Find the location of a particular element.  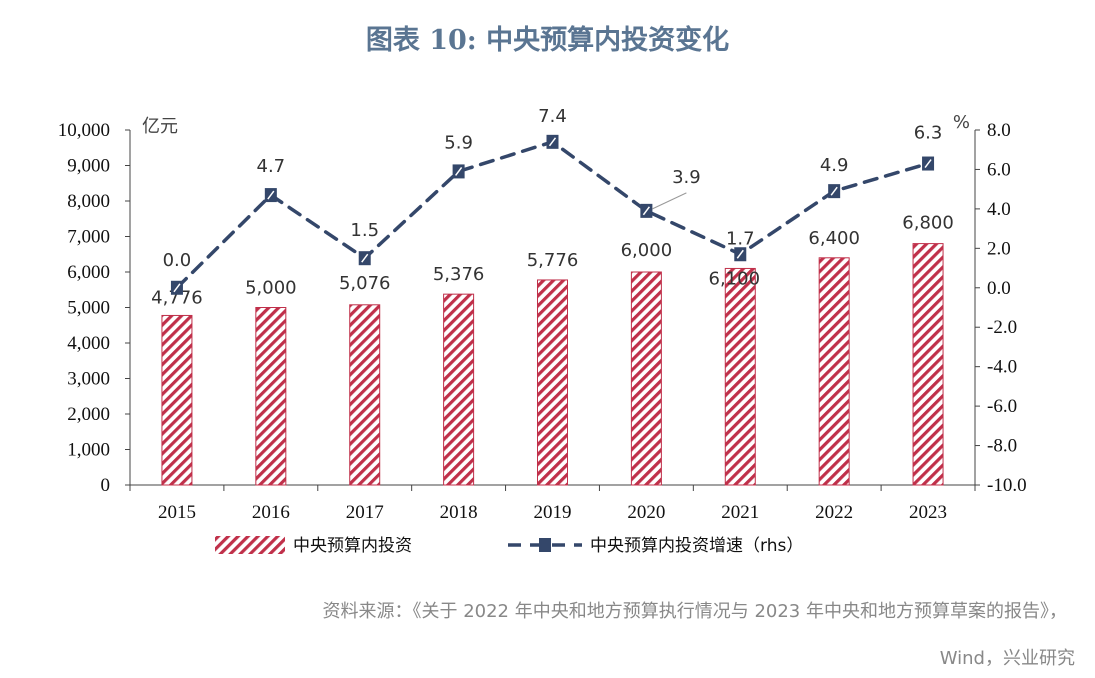

growth-data-label: 7.4 is located at coordinates (552, 116).